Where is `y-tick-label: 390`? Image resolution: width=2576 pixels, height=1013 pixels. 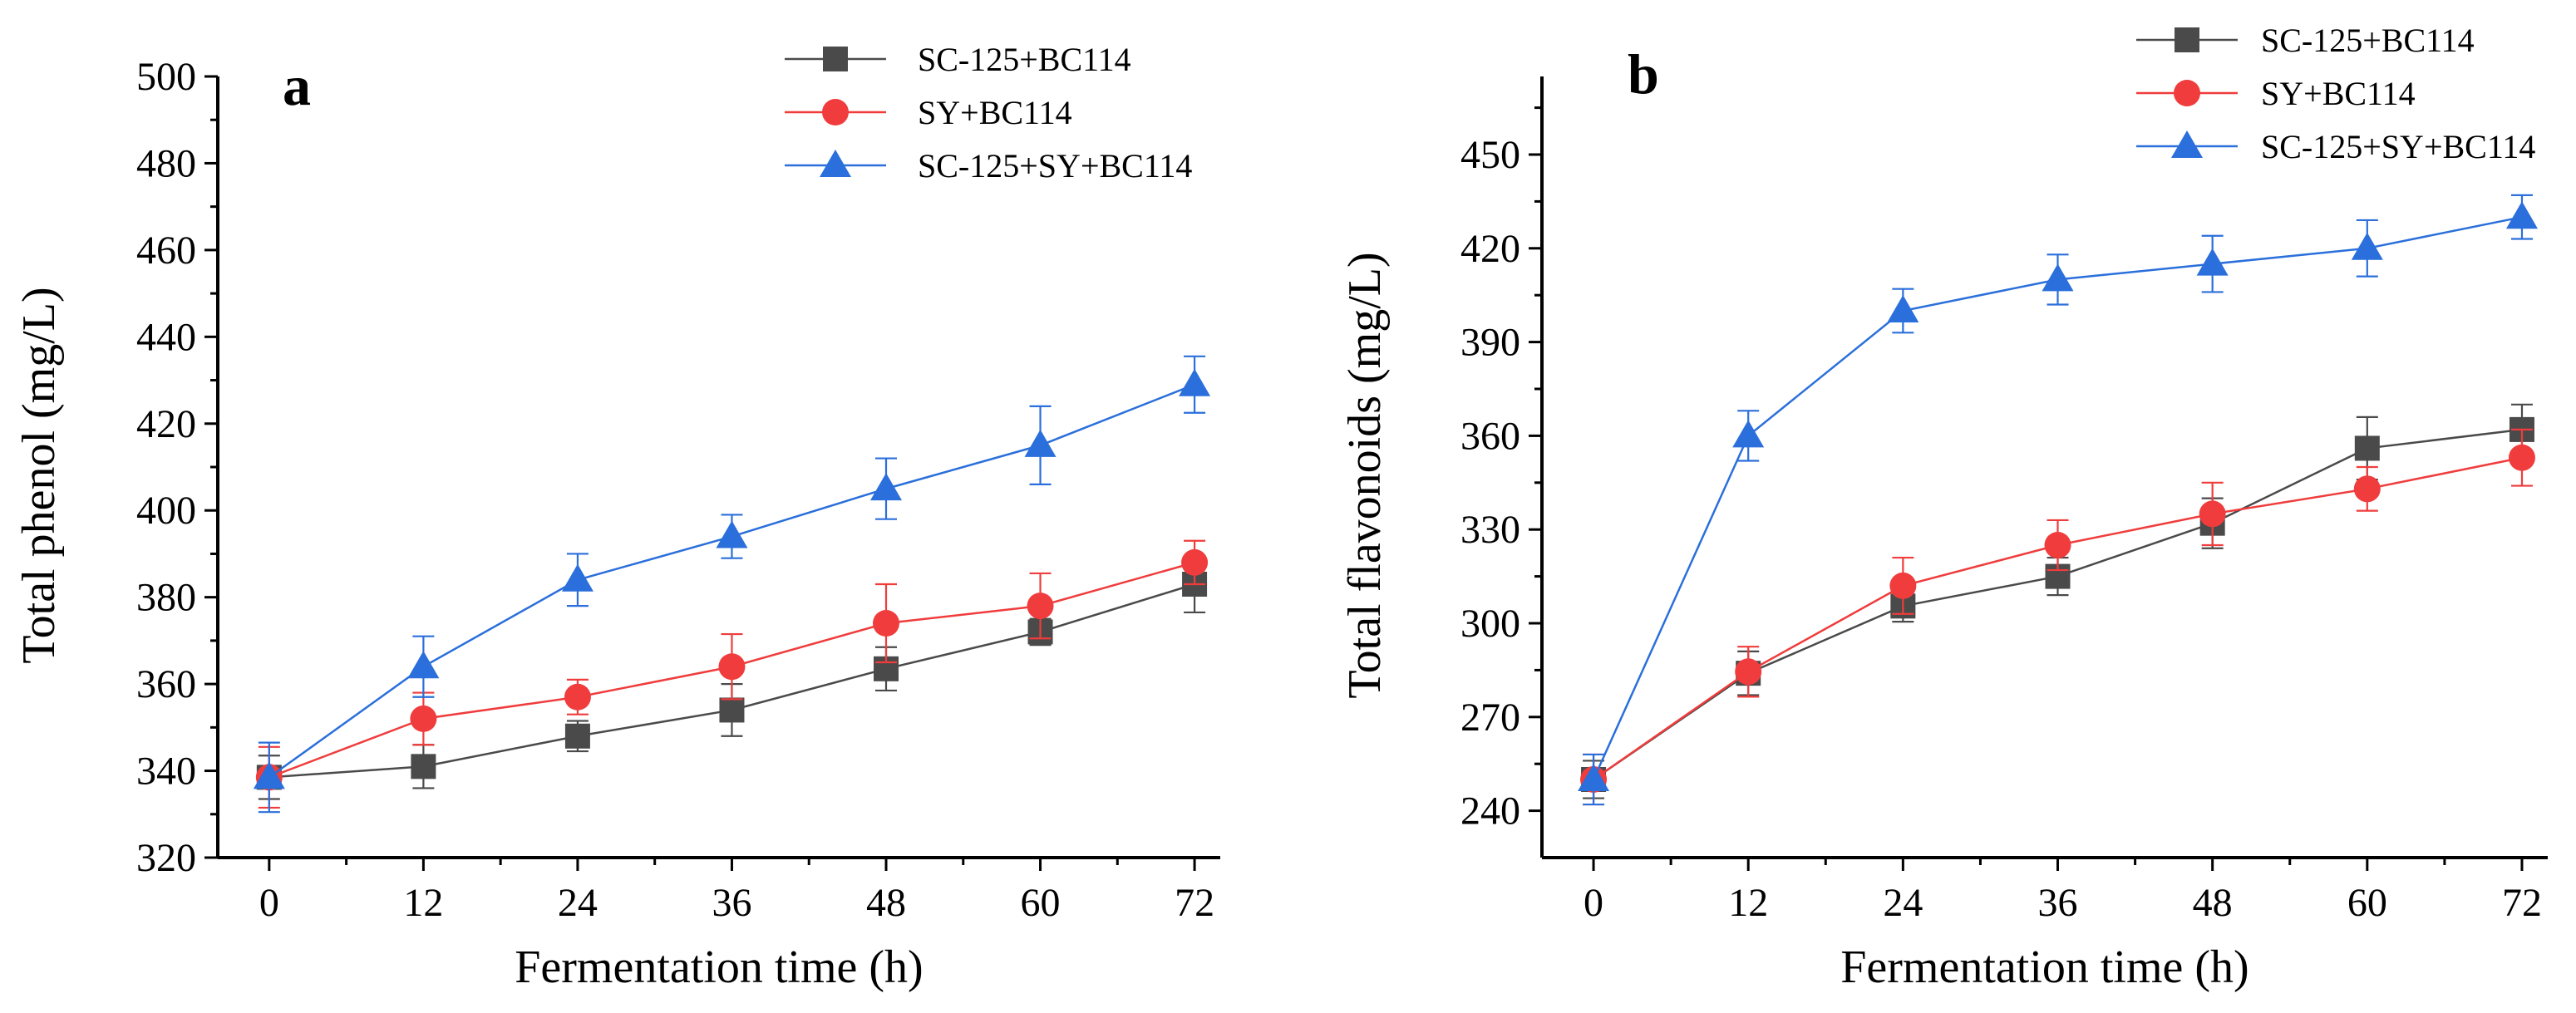 y-tick-label: 390 is located at coordinates (1490, 343).